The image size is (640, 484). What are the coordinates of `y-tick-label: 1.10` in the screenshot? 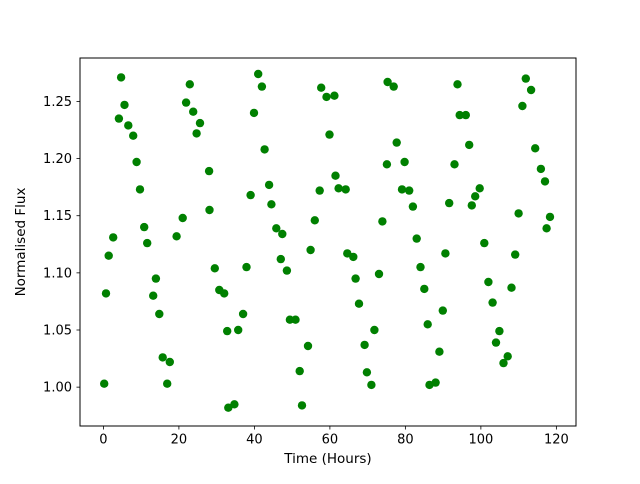 It's located at (57, 273).